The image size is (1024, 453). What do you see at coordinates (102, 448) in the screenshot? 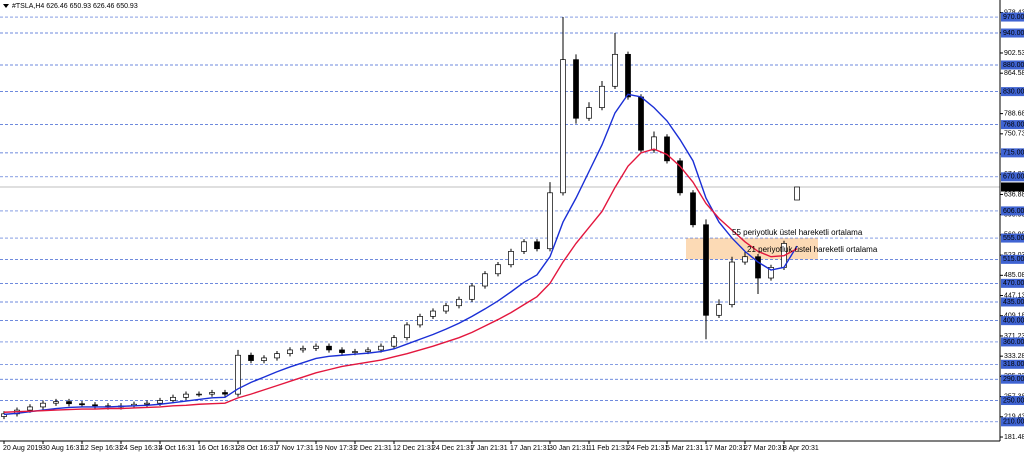
I see `x-tick-label: 12 Sep 16:31` at bounding box center [102, 448].